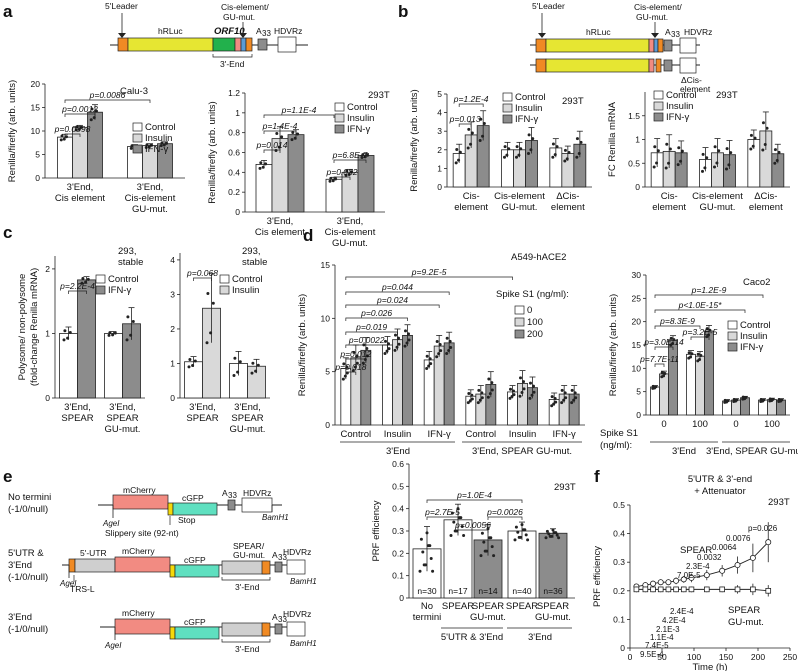 The image size is (798, 671). Describe the element at coordinates (612, 139) in the screenshot. I see `b_fc-ylabel: FC Renilla mRNA` at that location.